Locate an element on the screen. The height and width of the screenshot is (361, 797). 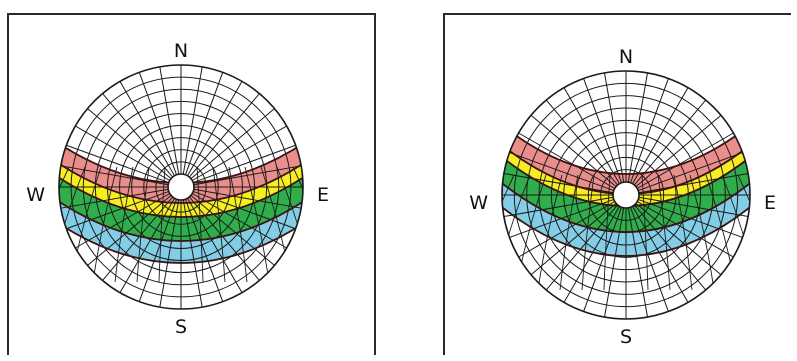
band-edges is located at coordinates (626, 186).